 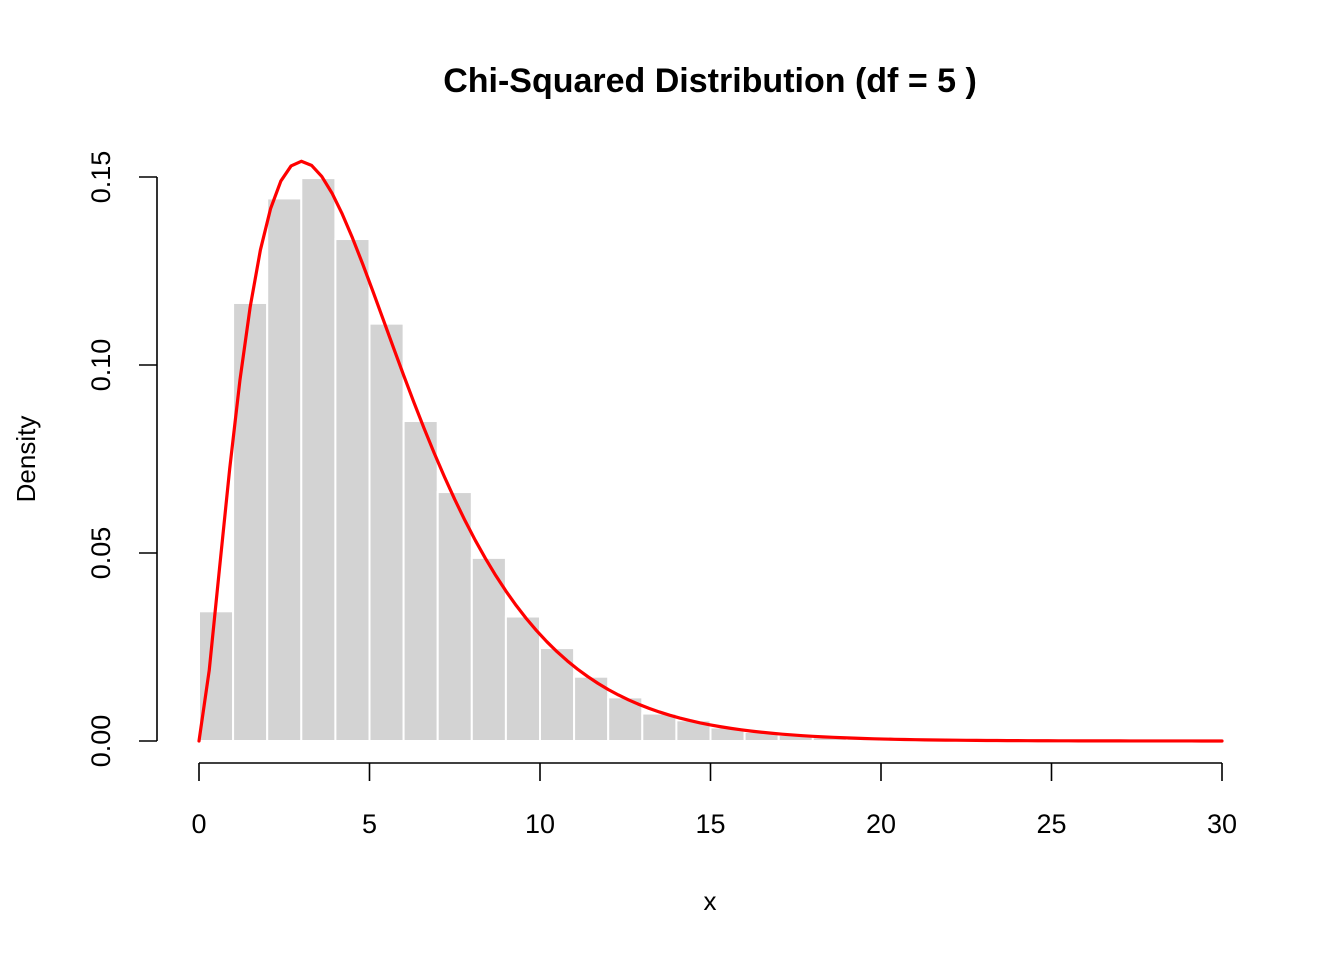 What do you see at coordinates (710, 824) in the screenshot?
I see `x-tick-label: 15` at bounding box center [710, 824].